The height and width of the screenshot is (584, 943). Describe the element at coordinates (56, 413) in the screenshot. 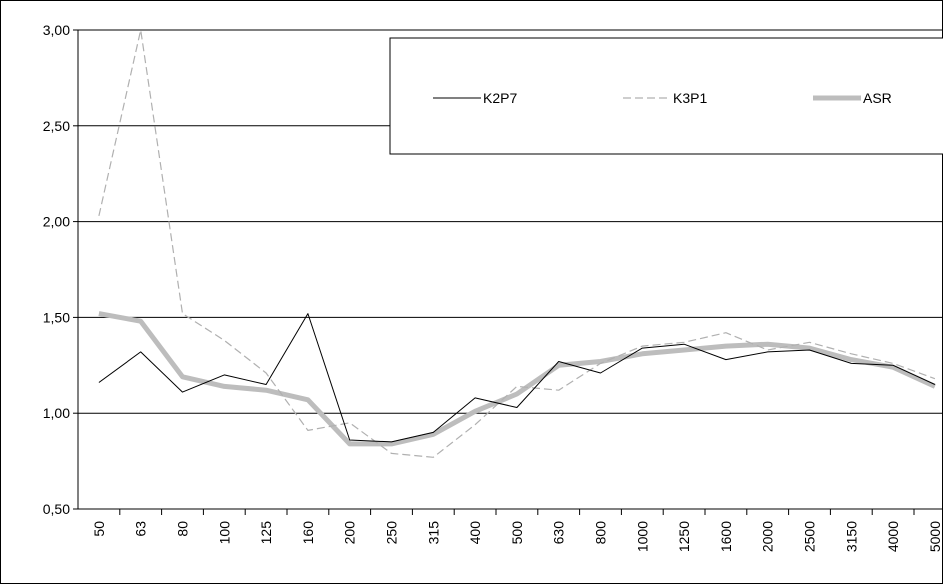

I see `y-tick-label: 1,00` at that location.